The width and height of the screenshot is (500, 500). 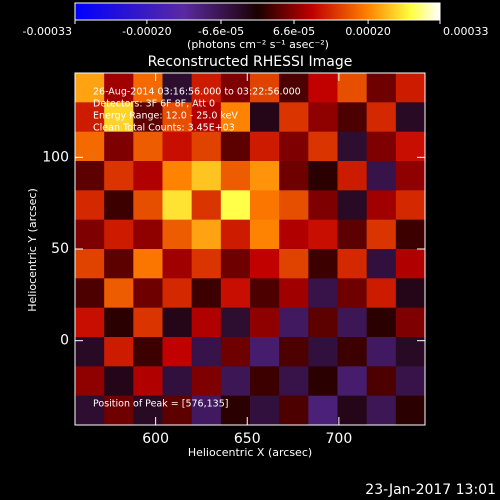 I want to click on colorbar-tick-label: 0.00020, so click(x=368, y=31).